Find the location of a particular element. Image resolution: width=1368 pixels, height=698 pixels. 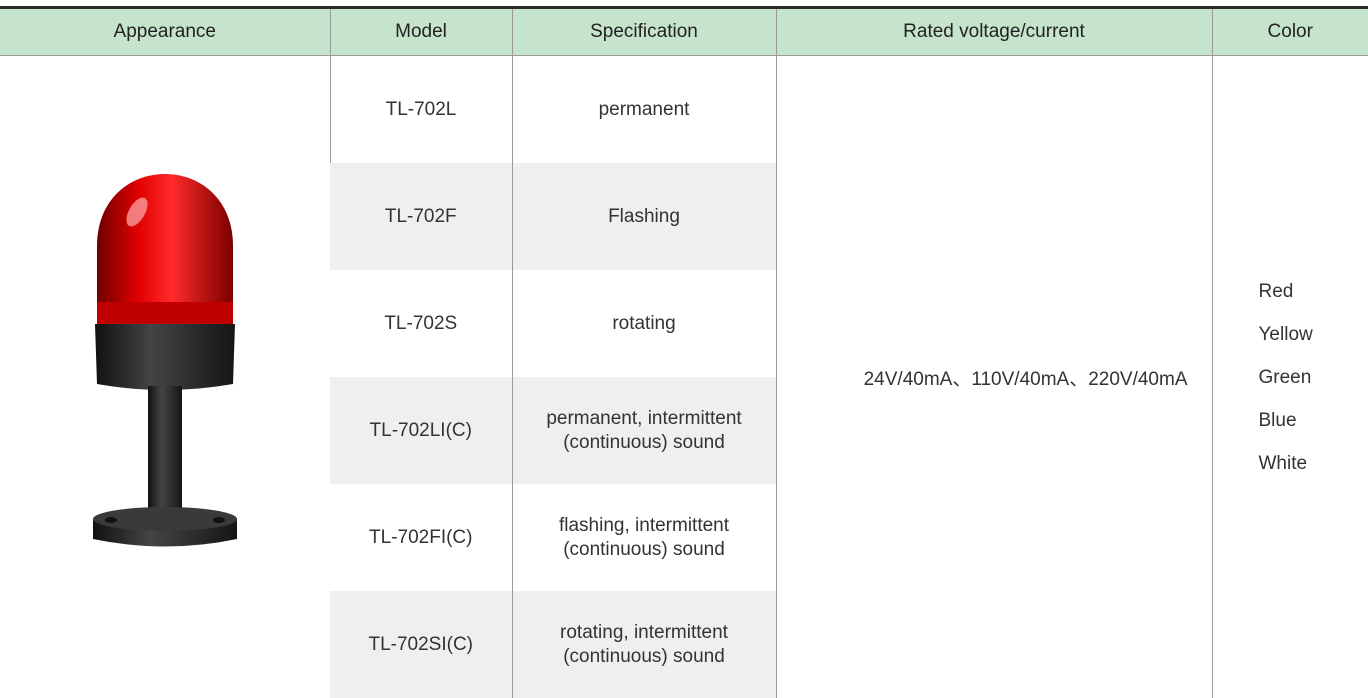

specification-line: Flashing is located at coordinates (644, 217).